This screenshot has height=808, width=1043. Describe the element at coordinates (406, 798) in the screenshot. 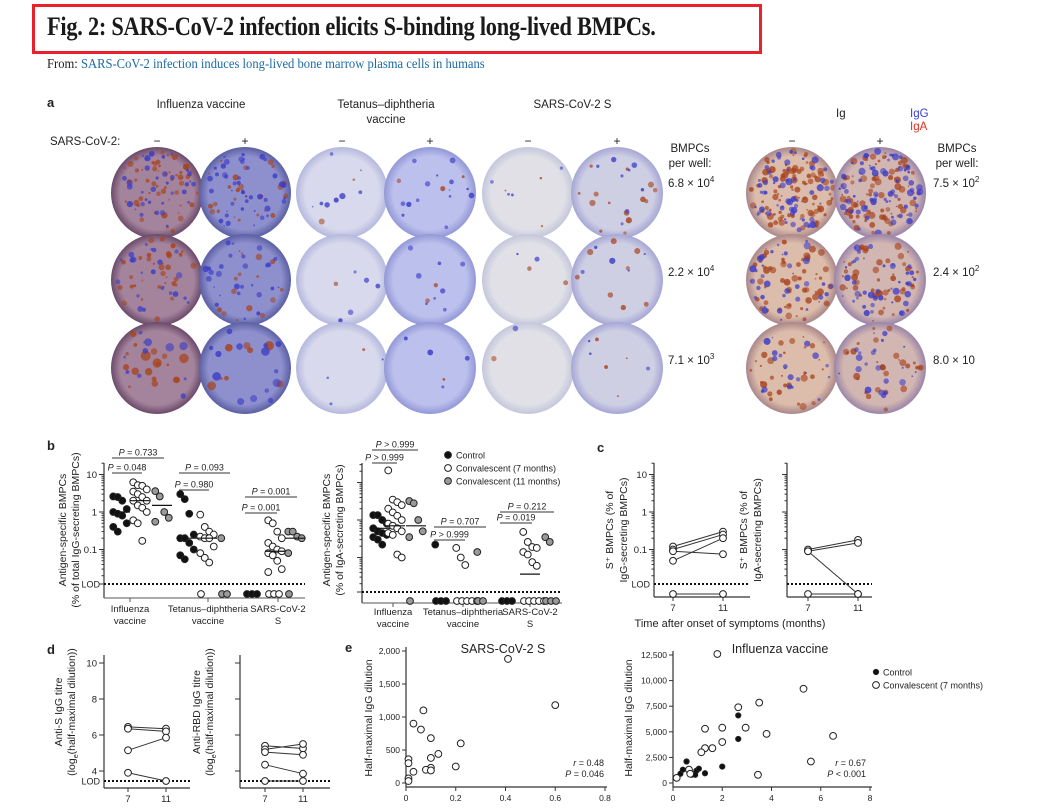

I see `x-tick-label: 0` at that location.